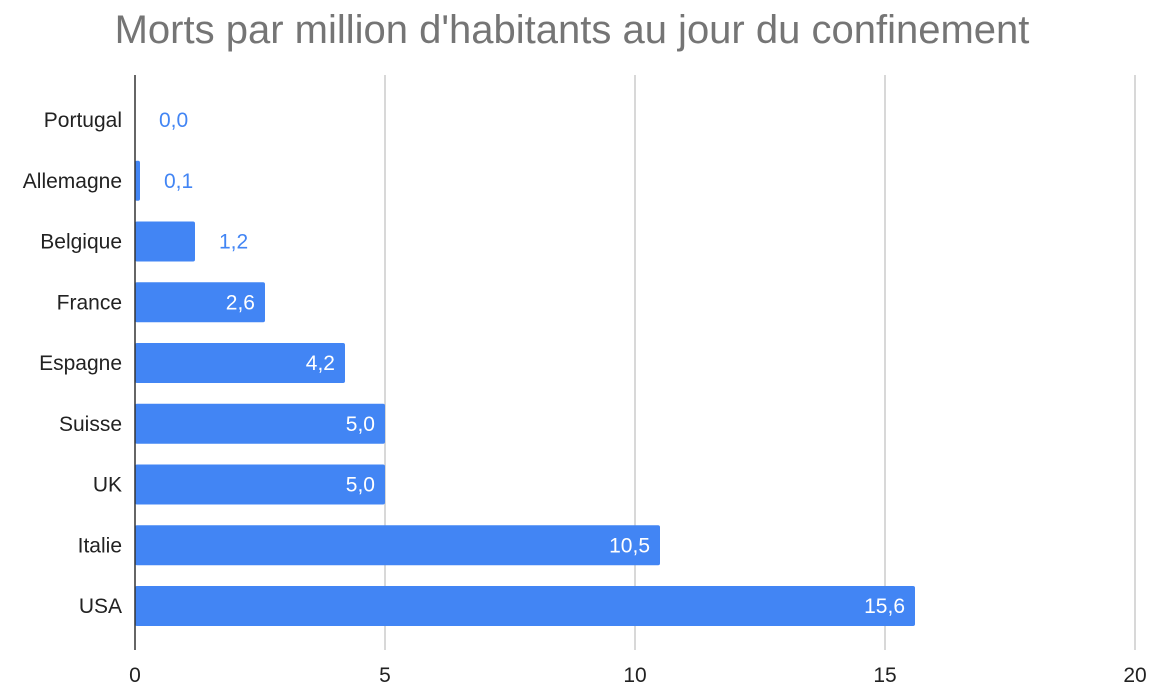 The height and width of the screenshot is (694, 1164). What do you see at coordinates (83, 120) in the screenshot?
I see `category-label: Portugal` at bounding box center [83, 120].